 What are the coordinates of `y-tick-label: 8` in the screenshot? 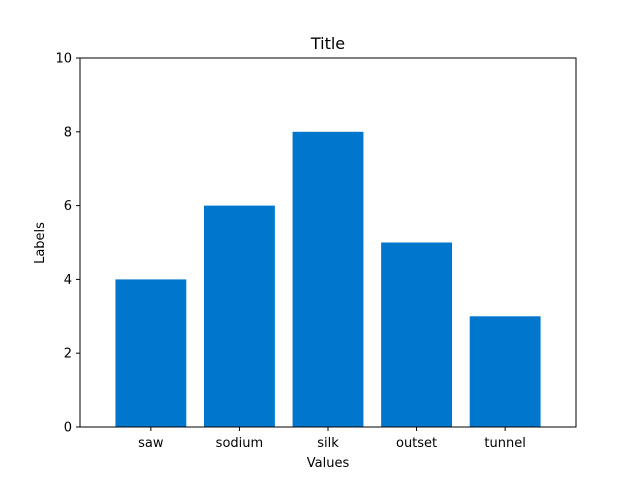 It's located at (68, 132).